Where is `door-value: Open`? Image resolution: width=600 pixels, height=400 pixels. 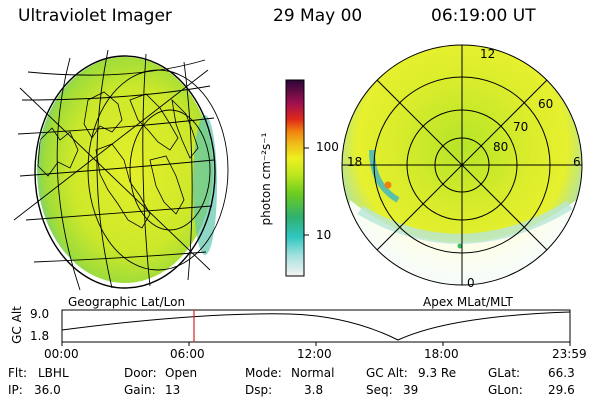 door-value: Open is located at coordinates (181, 373).